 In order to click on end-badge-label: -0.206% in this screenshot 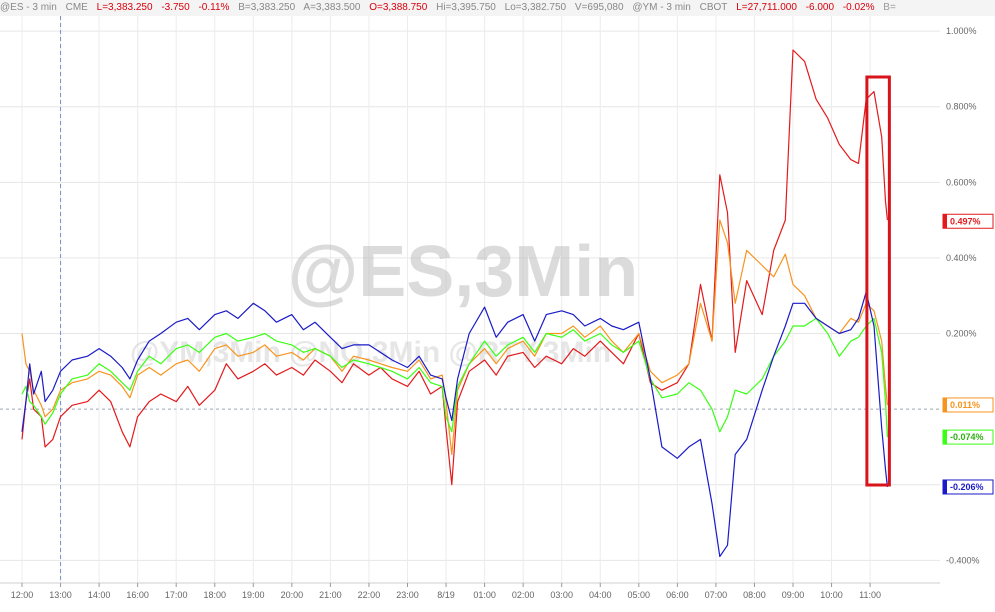, I will do `click(967, 487)`.